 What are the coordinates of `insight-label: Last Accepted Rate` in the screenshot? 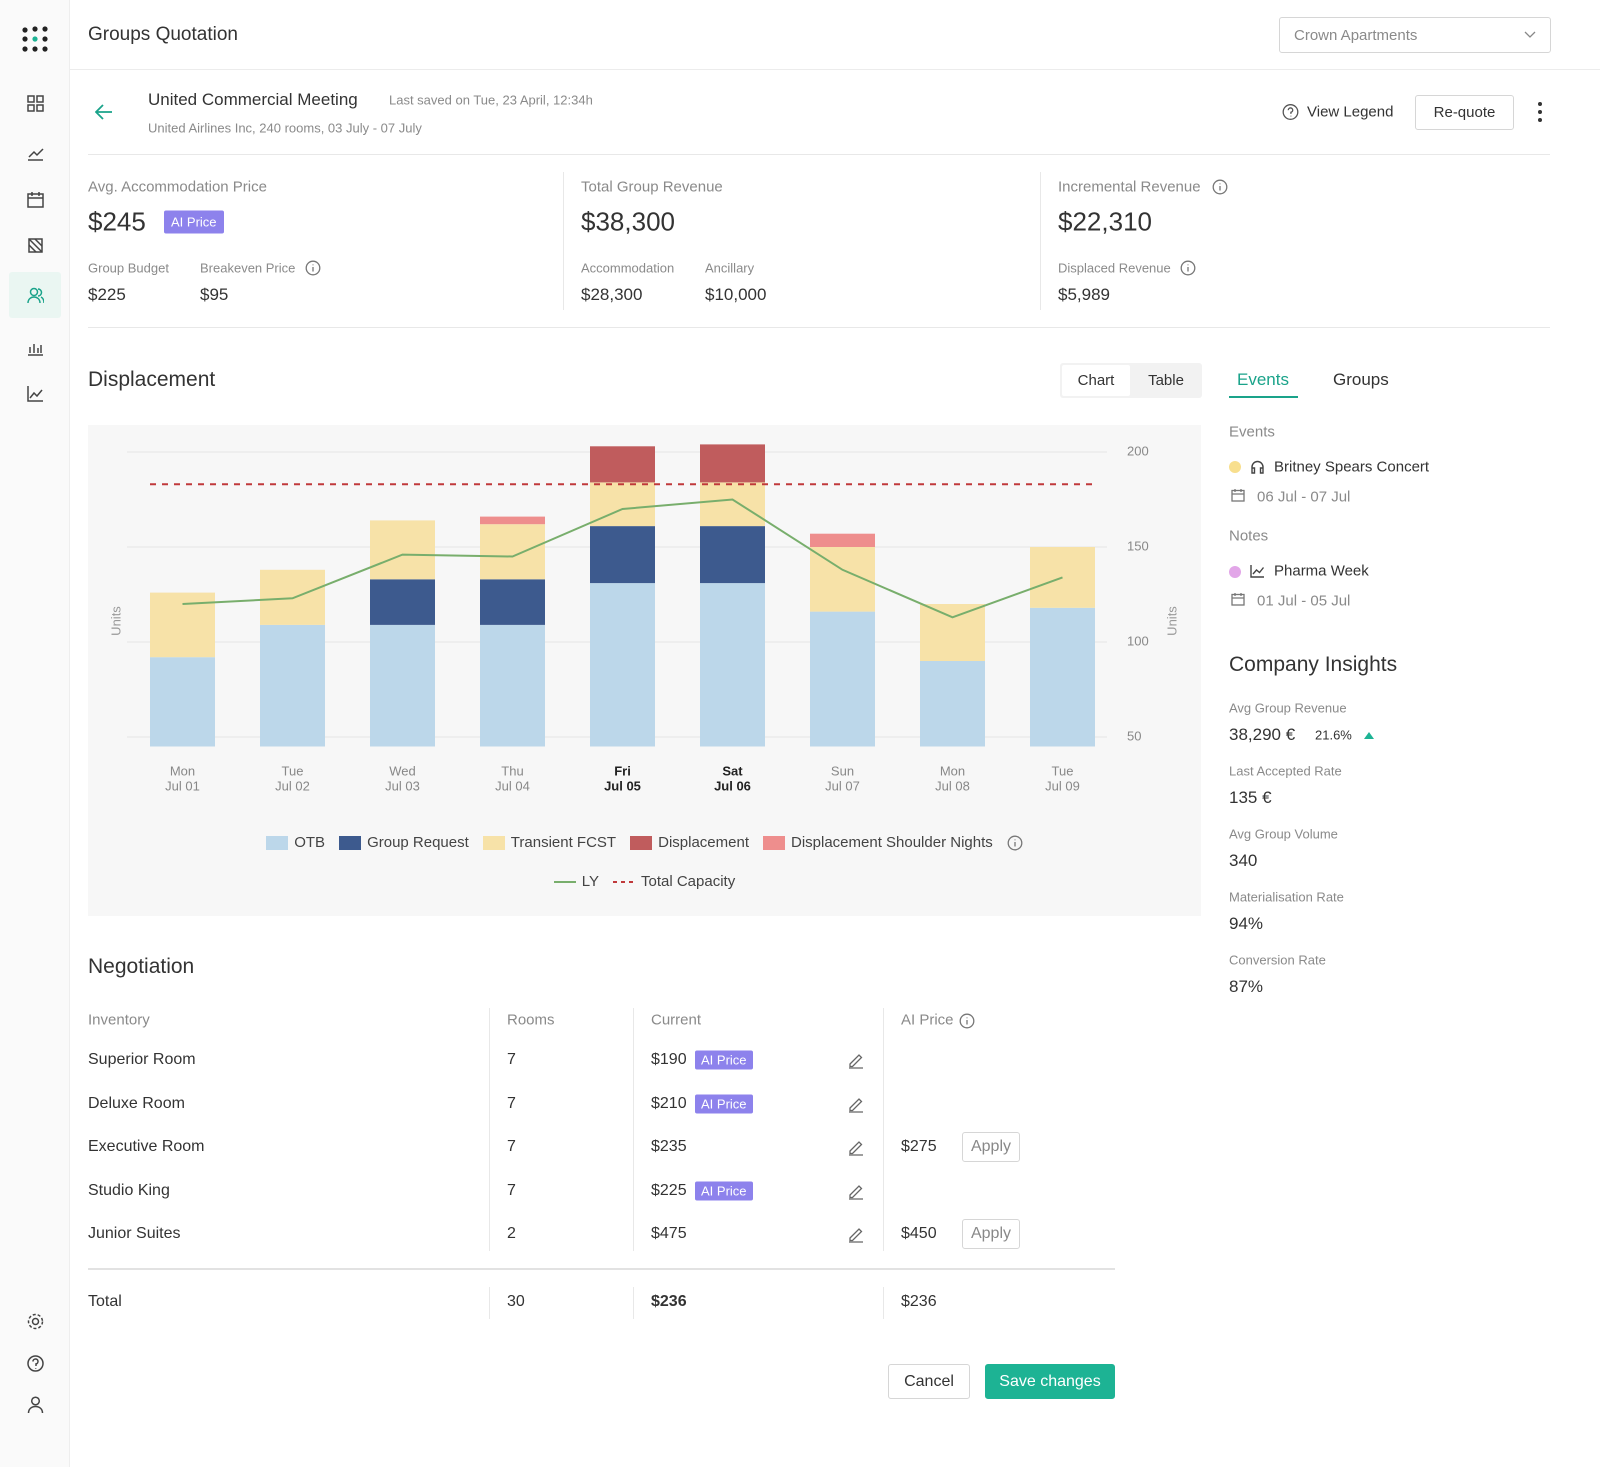 It's located at (1285, 771).